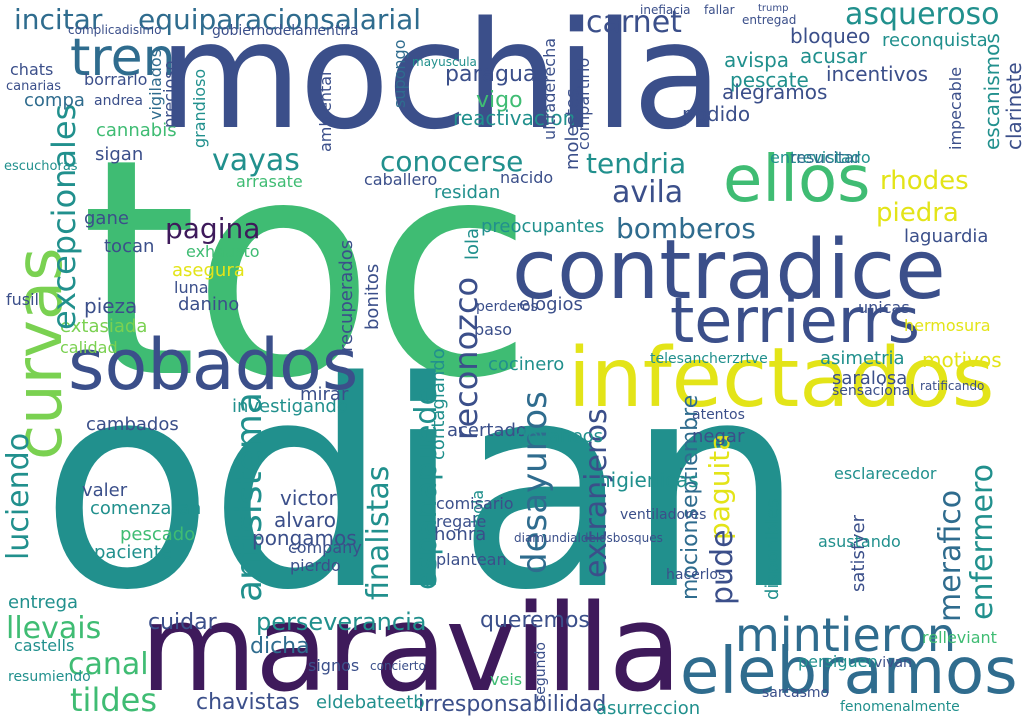 The image size is (1024, 720). What do you see at coordinates (269, 181) in the screenshot?
I see `word: arrasate` at bounding box center [269, 181].